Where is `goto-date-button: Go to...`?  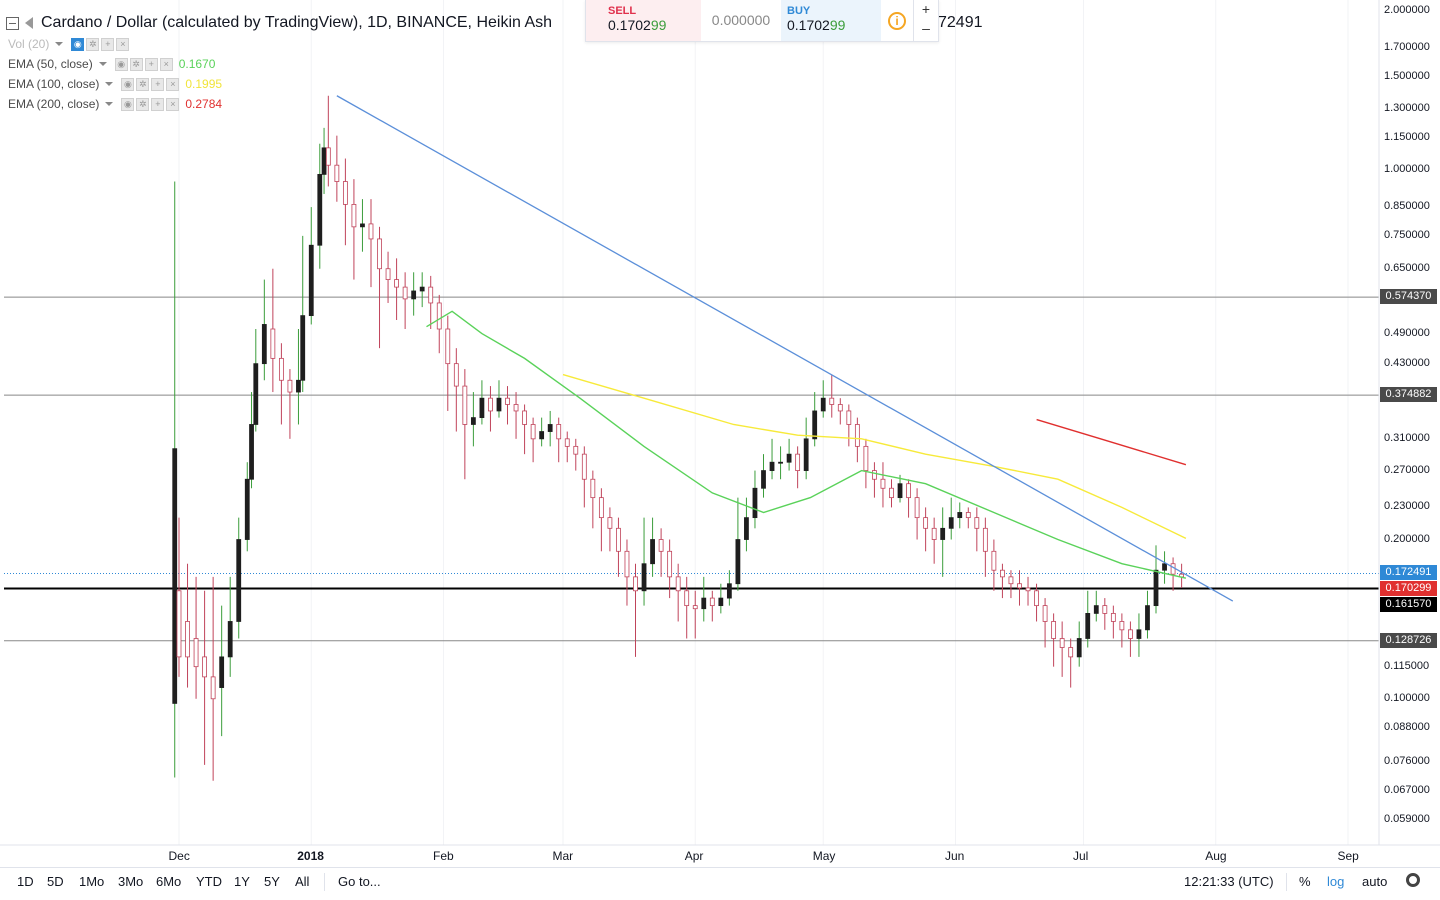 goto-date-button: Go to... is located at coordinates (359, 881).